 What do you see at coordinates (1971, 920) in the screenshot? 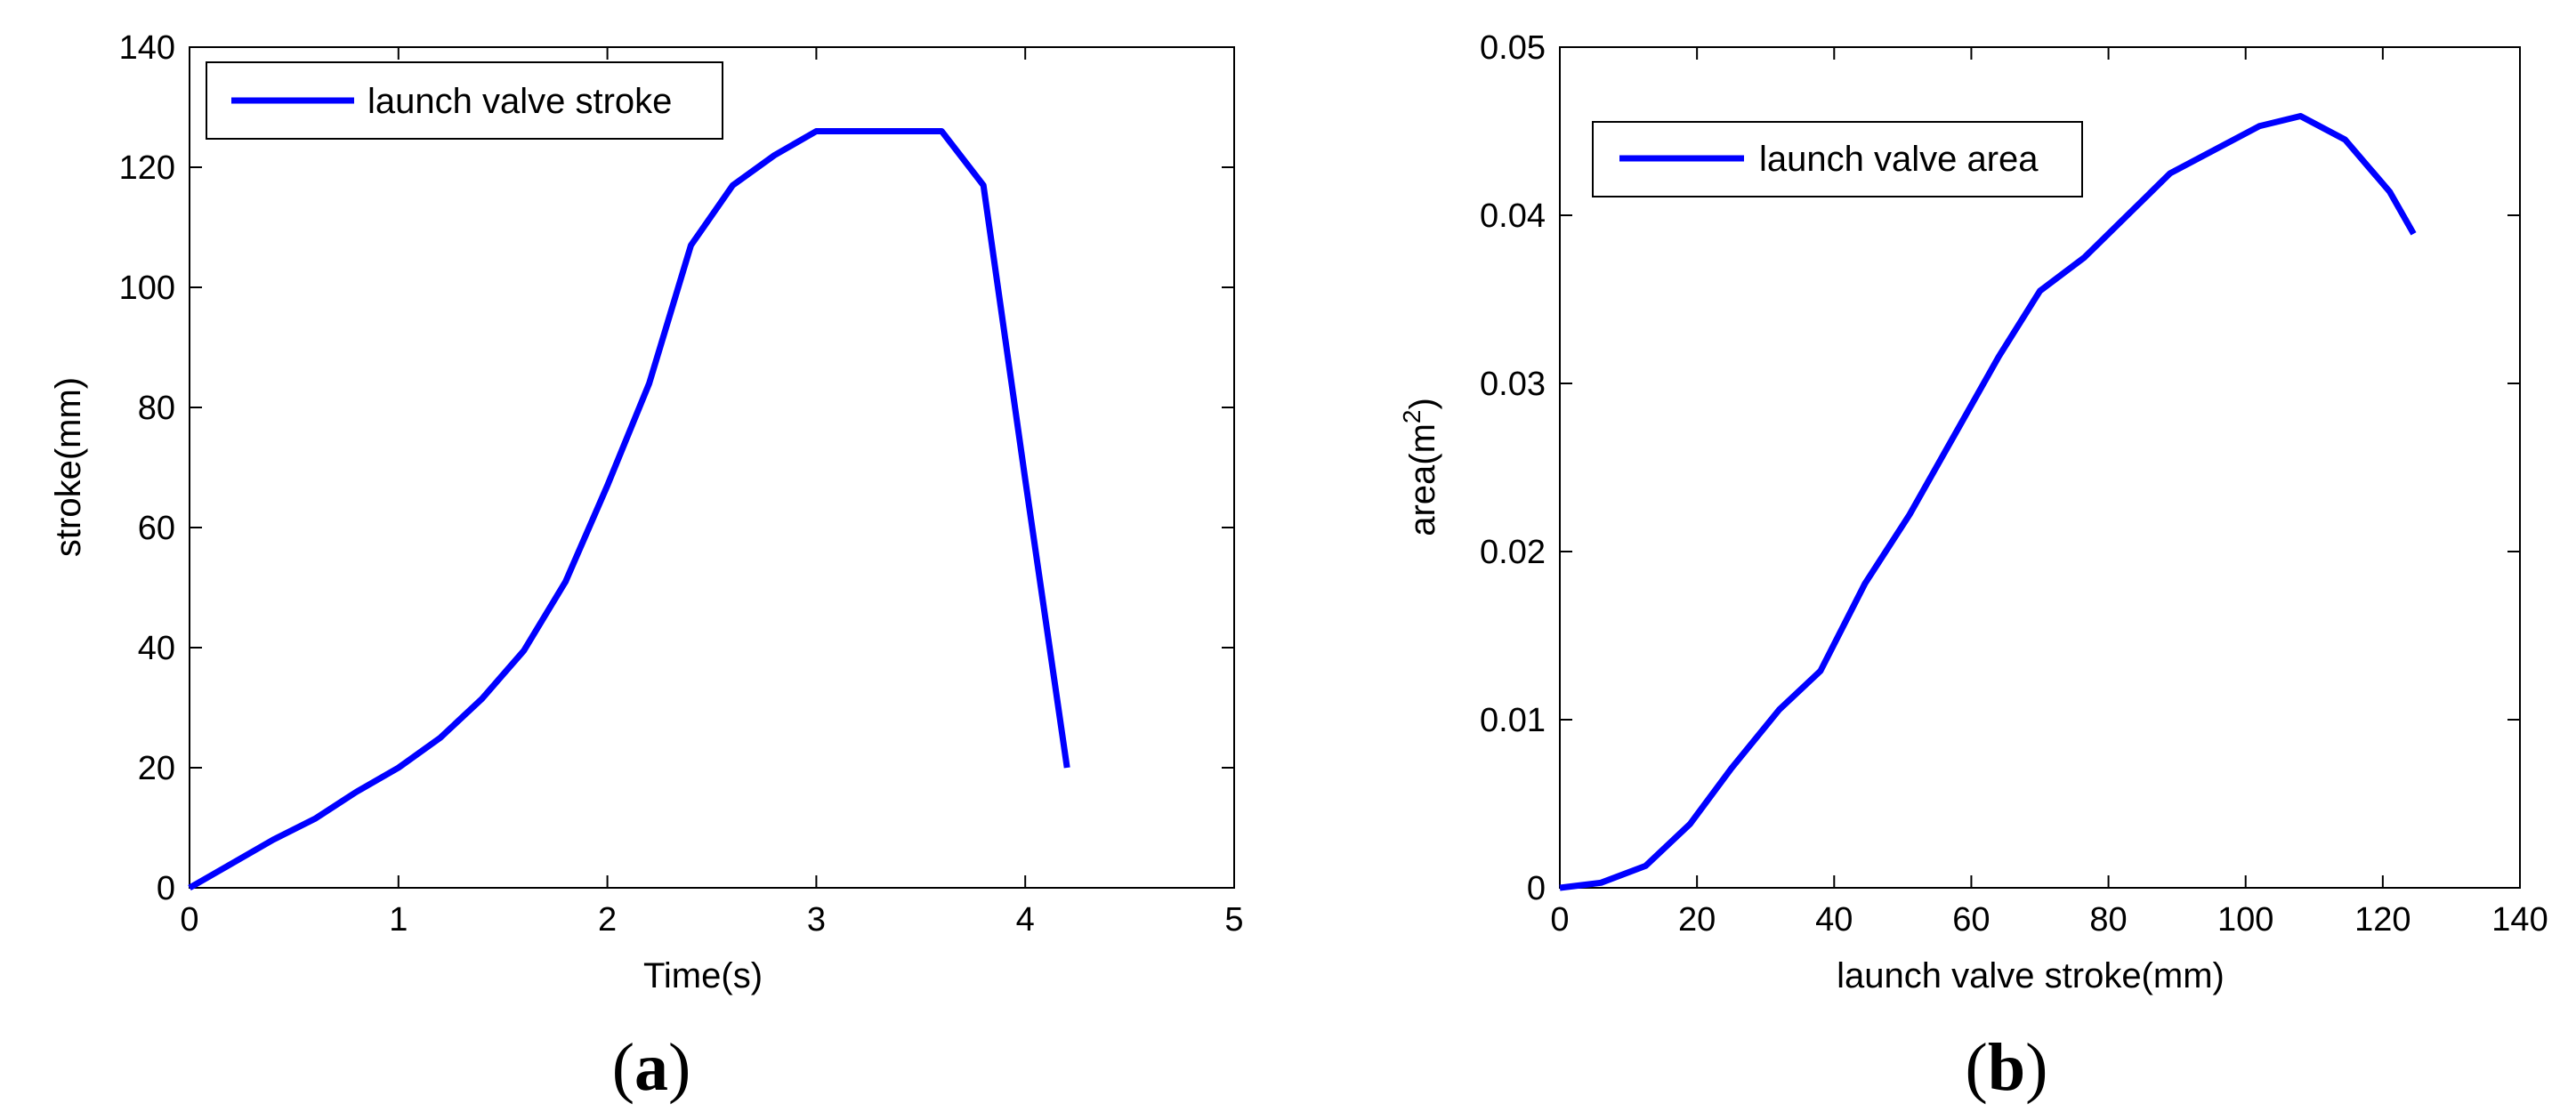
I see `x-tick-label: 60` at bounding box center [1971, 920].